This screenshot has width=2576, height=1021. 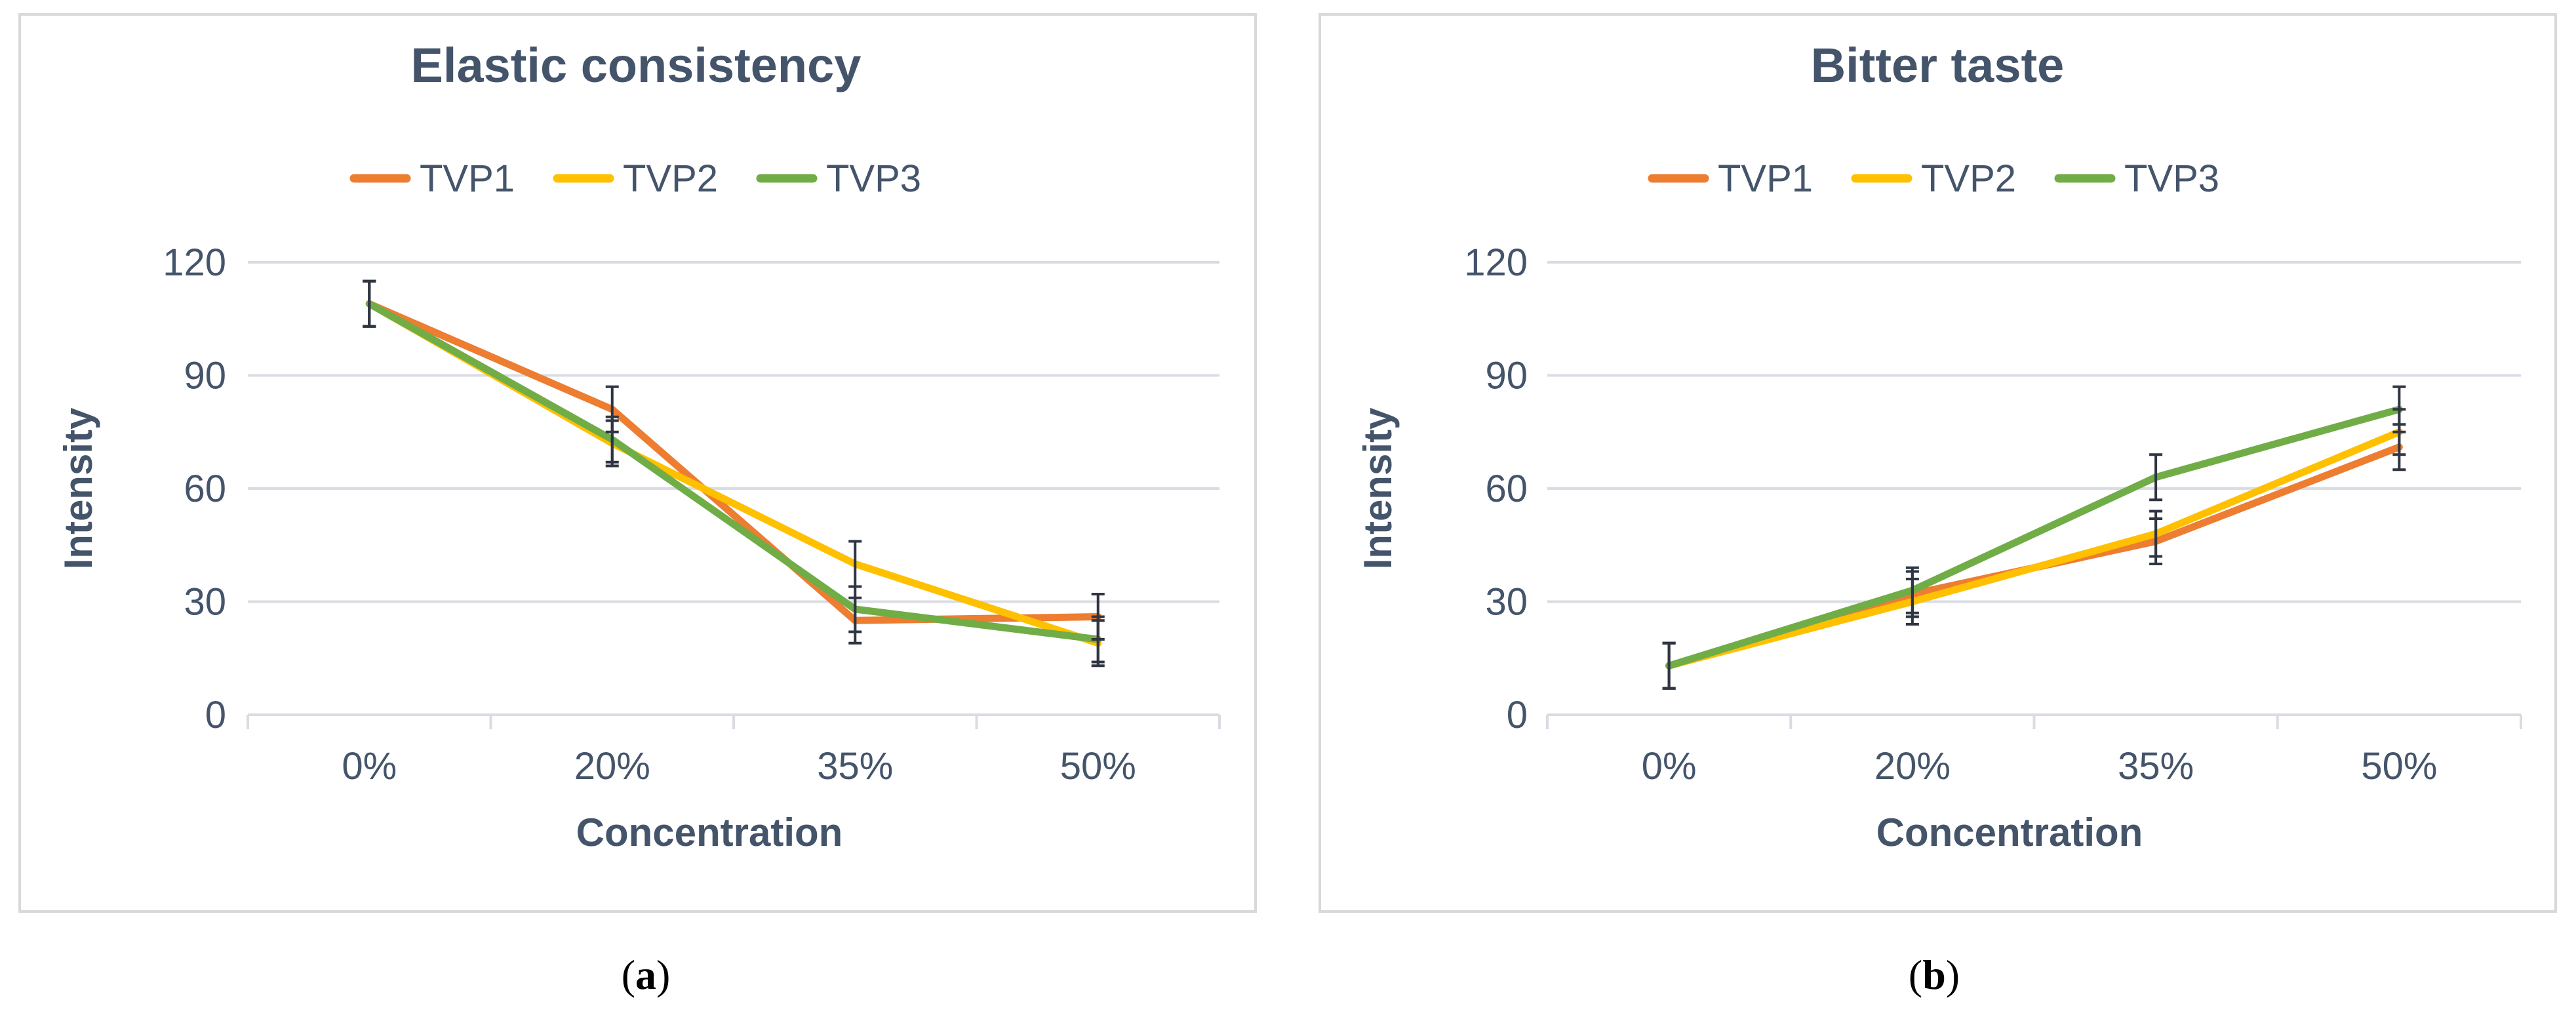 What do you see at coordinates (1934, 974) in the screenshot?
I see `panel-caption: (b)` at bounding box center [1934, 974].